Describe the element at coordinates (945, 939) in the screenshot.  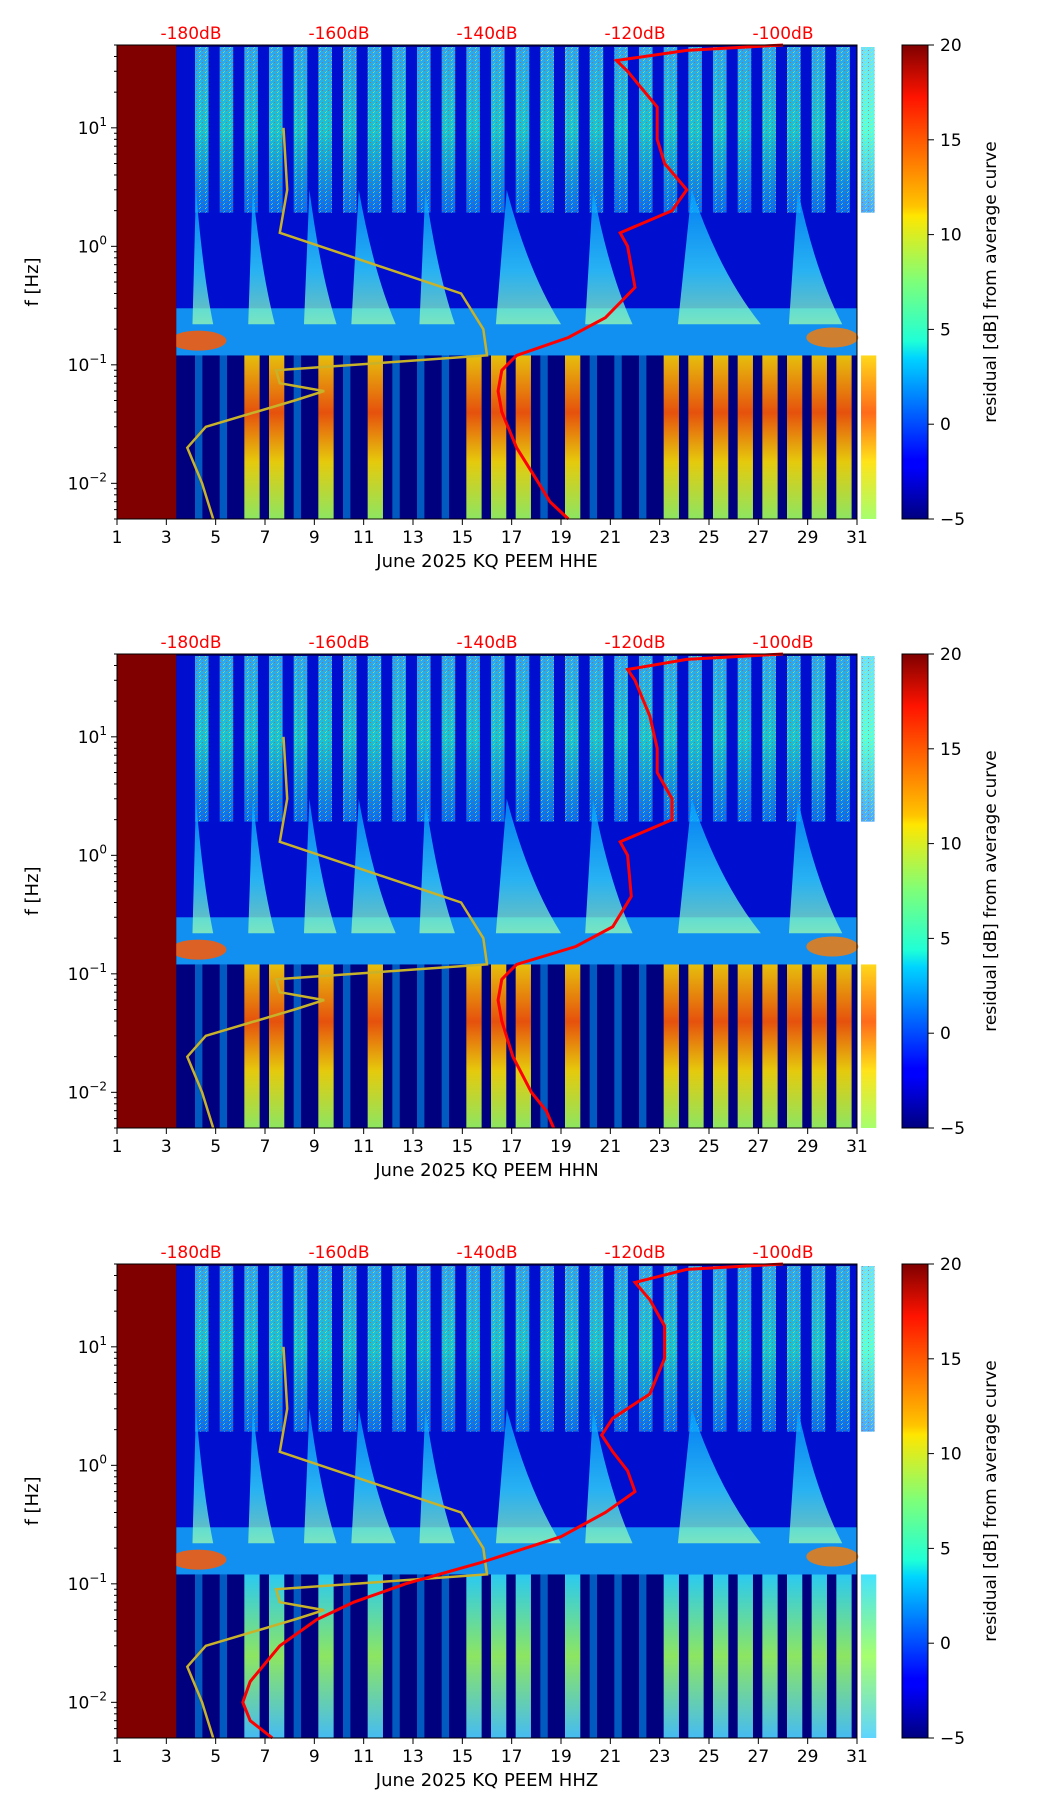
I see `colorbar-tick-label: 5` at that location.